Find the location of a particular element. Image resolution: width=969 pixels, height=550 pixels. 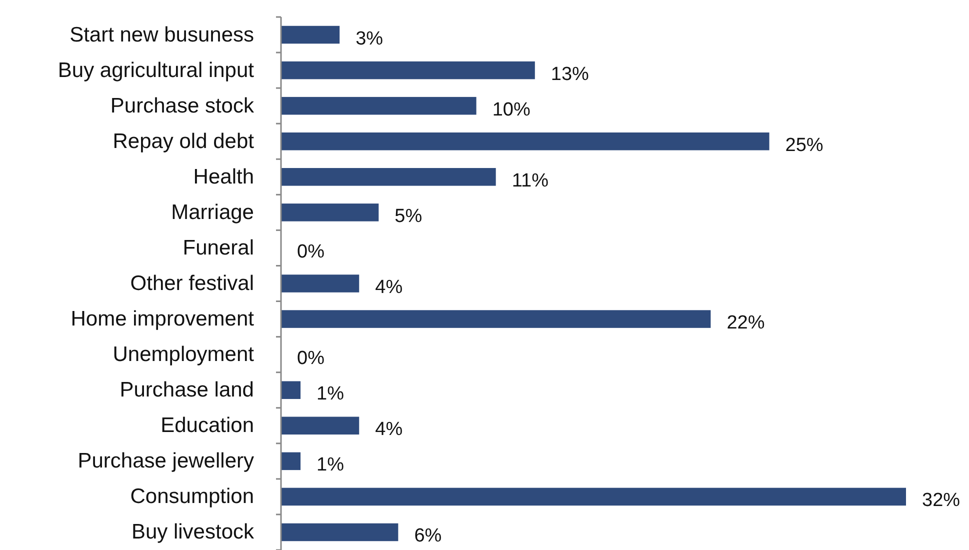

y-tick-label: Repay old debt is located at coordinates (183, 141).